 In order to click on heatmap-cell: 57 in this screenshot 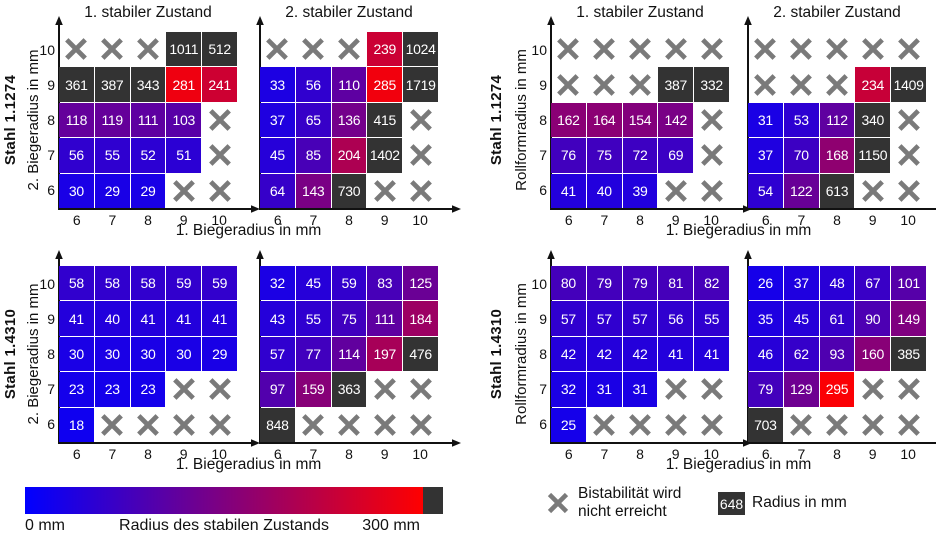, I will do `click(568, 318)`.